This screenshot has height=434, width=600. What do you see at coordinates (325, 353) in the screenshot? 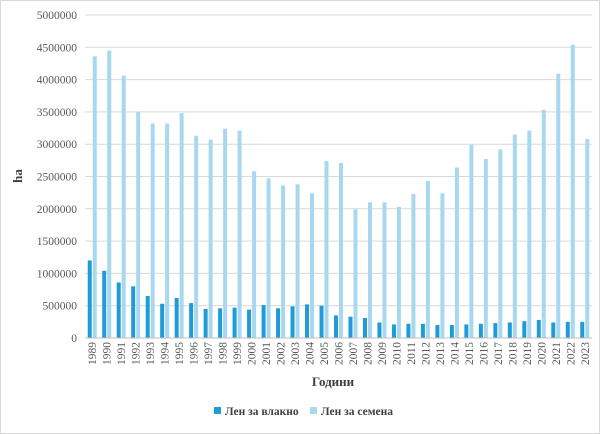
I see `x-tick-label: 2005` at bounding box center [325, 353].